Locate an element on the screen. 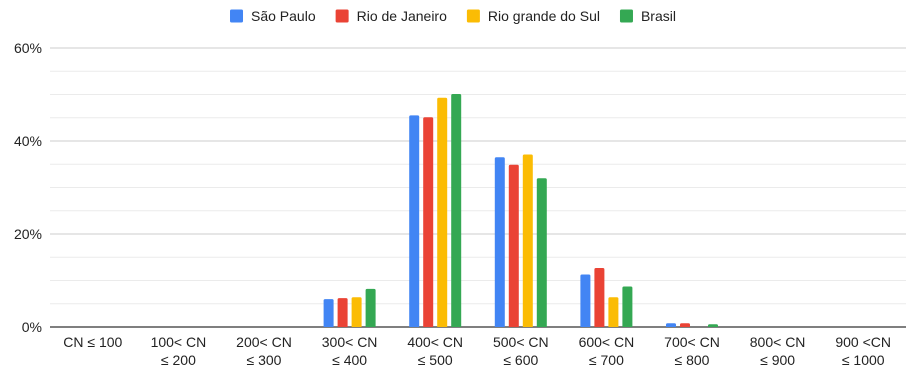 This screenshot has width=906, height=367. legend-item: Brasil is located at coordinates (647, 16).